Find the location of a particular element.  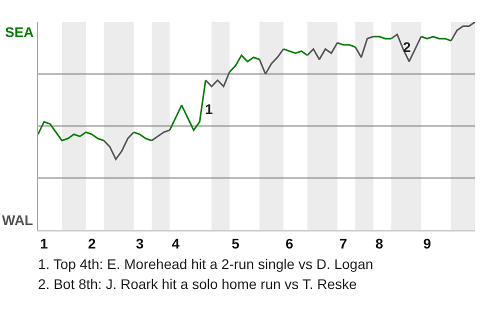

x-tick-label: 6 is located at coordinates (290, 243).